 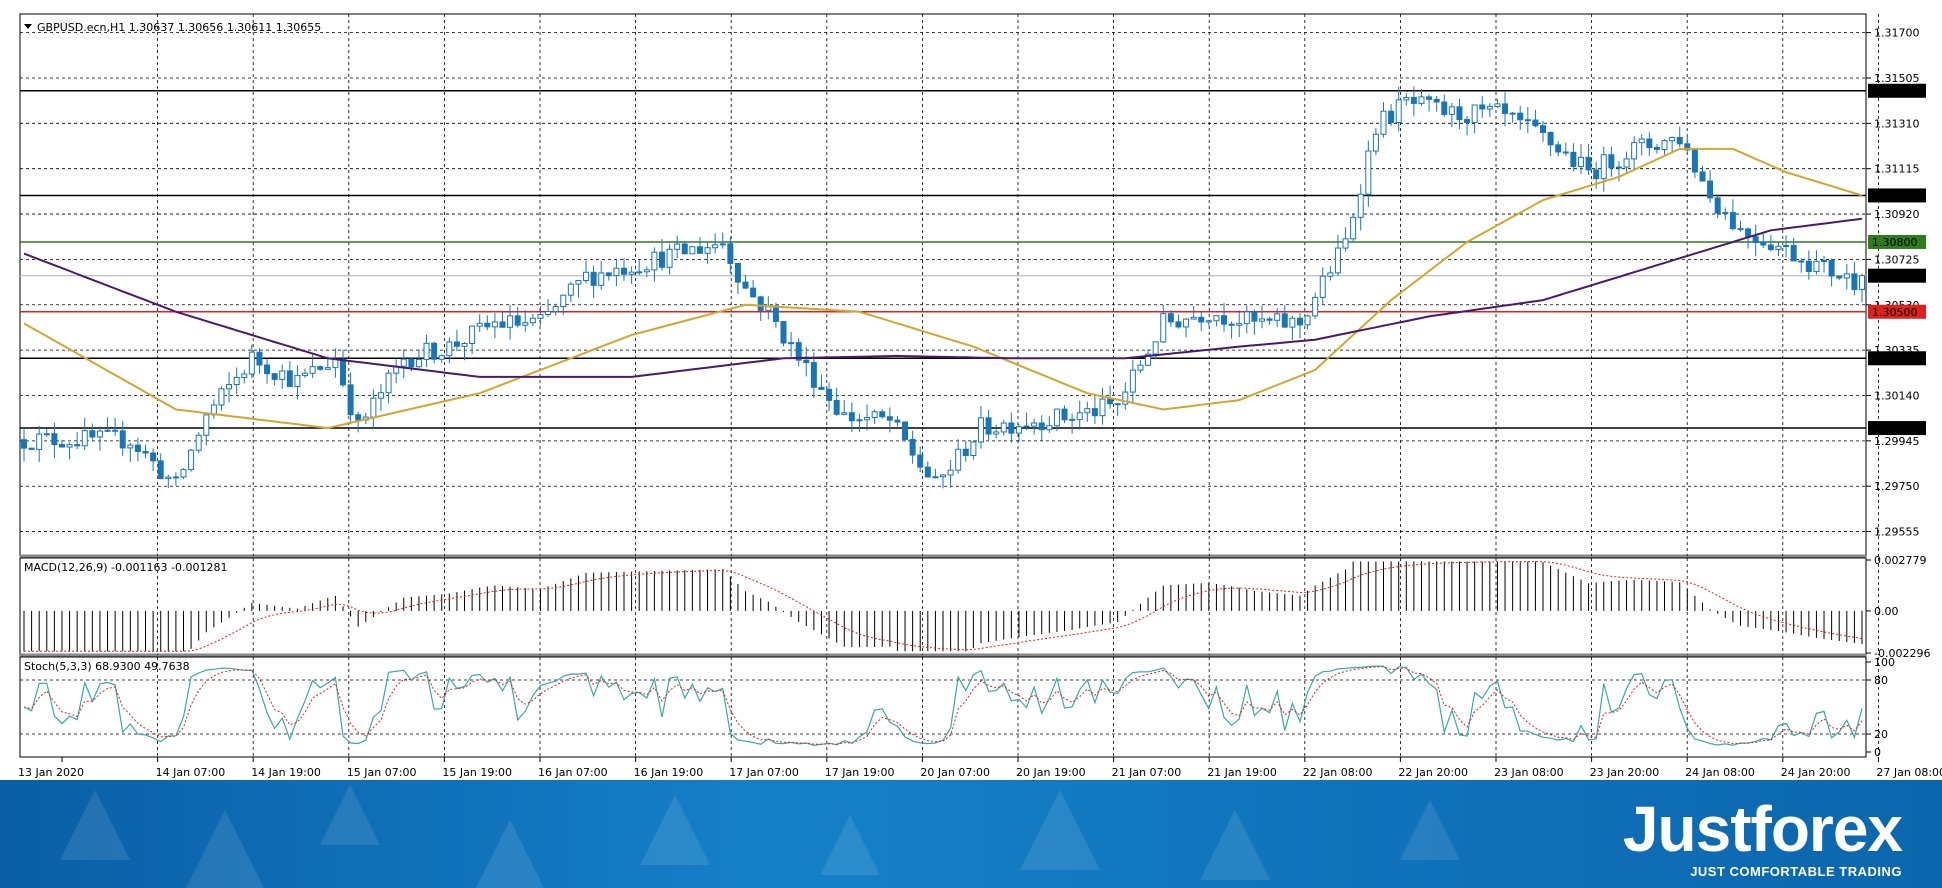 What do you see at coordinates (1897, 123) in the screenshot?
I see `y-tick-label: 1.31310` at bounding box center [1897, 123].